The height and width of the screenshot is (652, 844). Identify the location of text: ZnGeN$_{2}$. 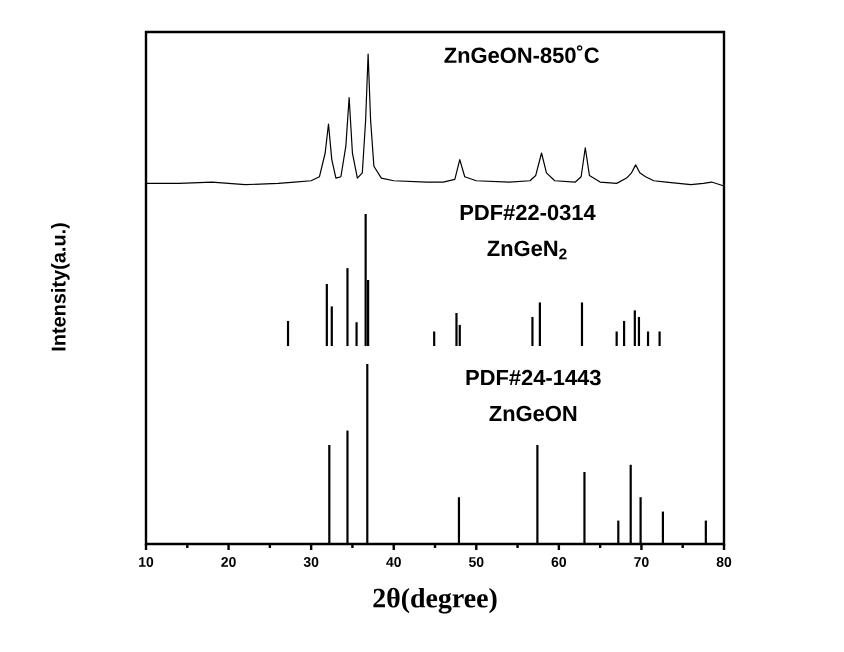
(527, 250).